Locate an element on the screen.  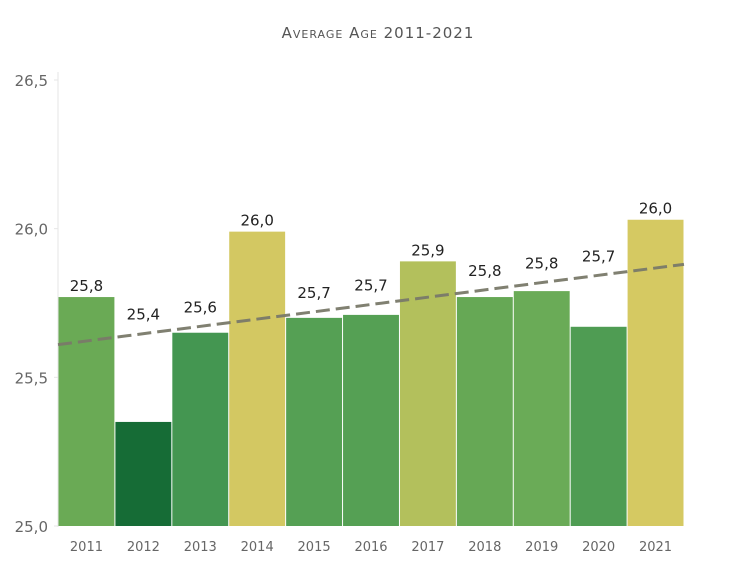
x-tick-label: 2020 is located at coordinates (598, 547).